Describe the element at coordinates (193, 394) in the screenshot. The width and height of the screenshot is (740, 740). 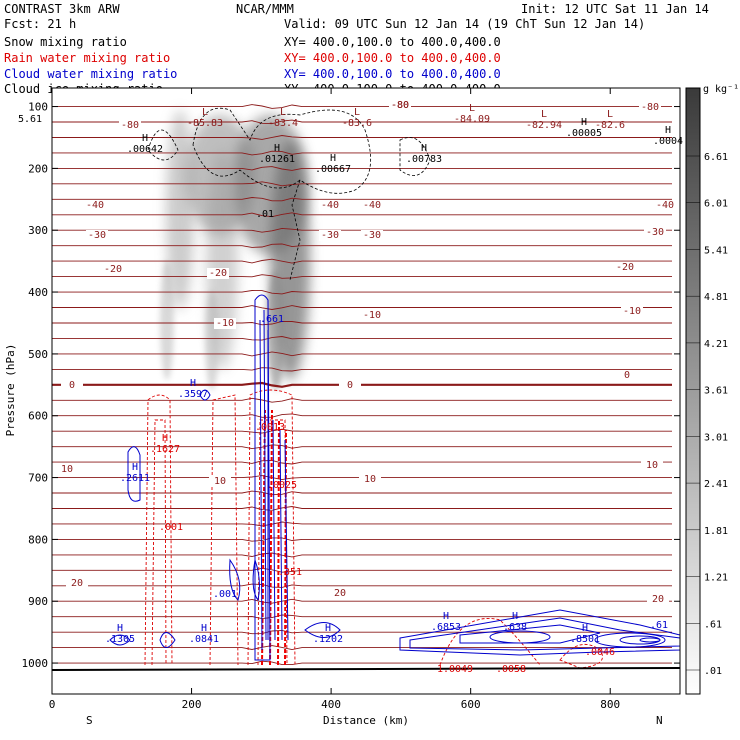
I see `extremum-value: .3597` at that location.